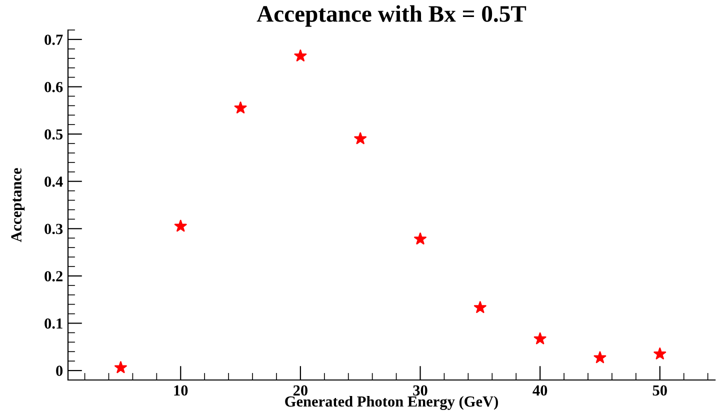 This screenshot has height=414, width=716. Describe the element at coordinates (53, 87) in the screenshot. I see `y-tick-label: 0.6` at that location.